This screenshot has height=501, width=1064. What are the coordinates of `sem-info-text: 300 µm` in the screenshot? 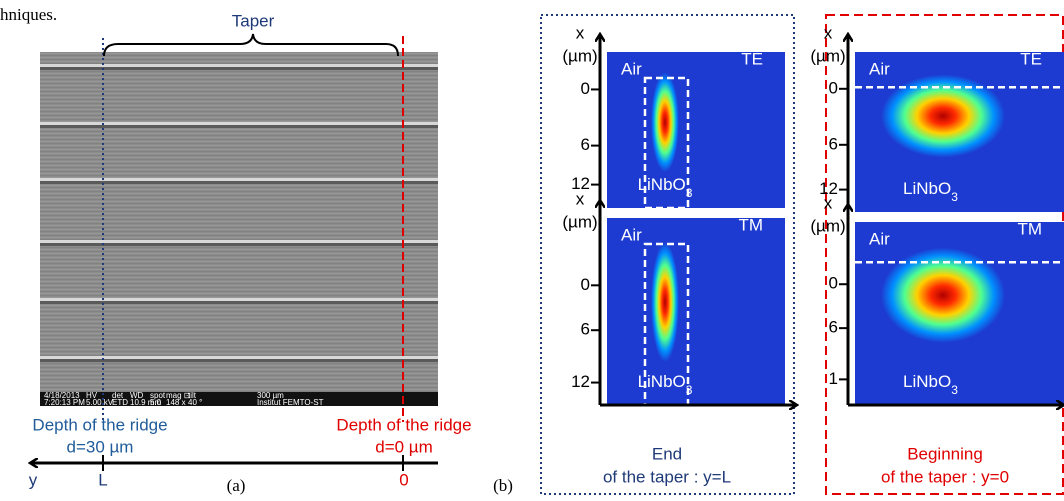 It's located at (270, 395).